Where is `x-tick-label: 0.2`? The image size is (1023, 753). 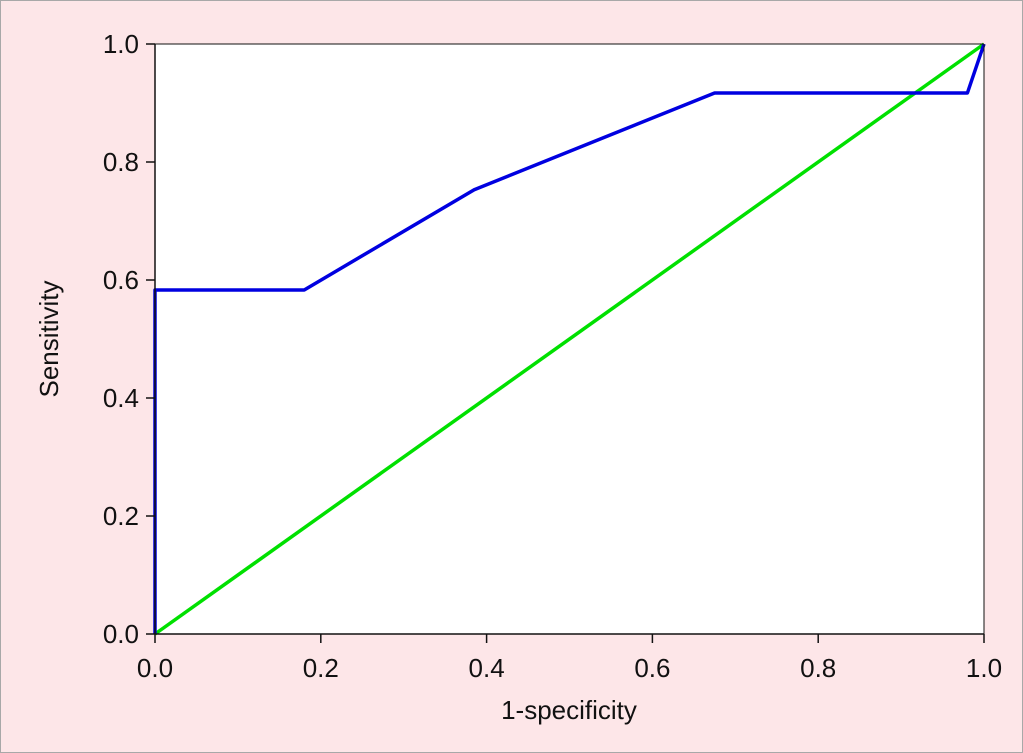
x-tick-label: 0.2 is located at coordinates (321, 668).